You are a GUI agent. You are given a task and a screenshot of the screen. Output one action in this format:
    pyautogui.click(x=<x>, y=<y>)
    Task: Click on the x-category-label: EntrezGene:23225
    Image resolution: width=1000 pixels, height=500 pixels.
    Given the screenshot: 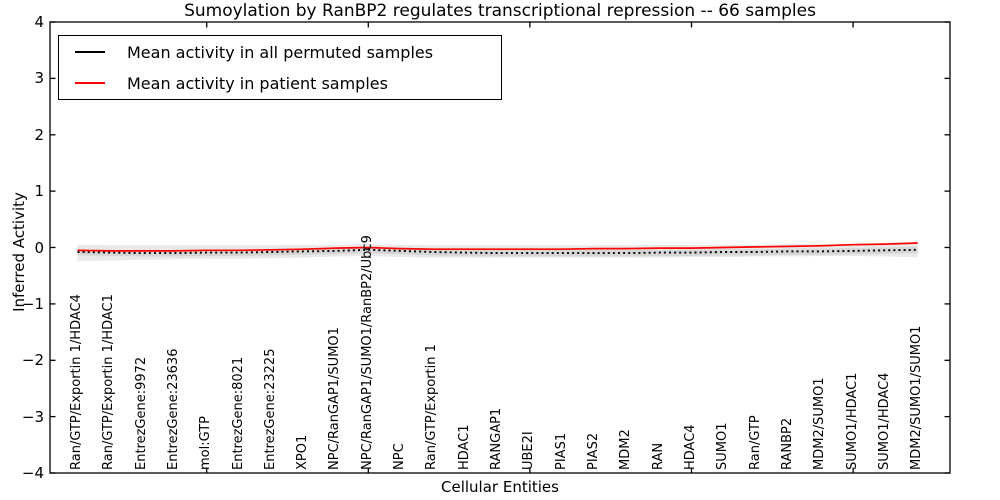 What is the action you would take?
    pyautogui.click(x=270, y=409)
    